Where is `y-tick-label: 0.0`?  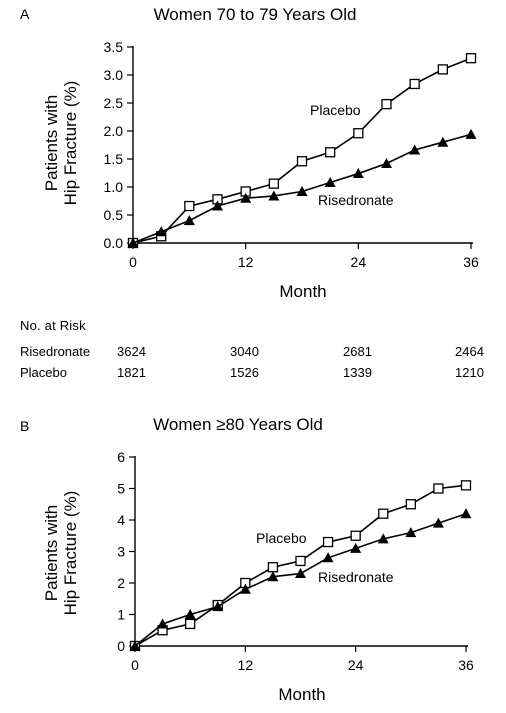 y-tick-label: 0.0 is located at coordinates (114, 243).